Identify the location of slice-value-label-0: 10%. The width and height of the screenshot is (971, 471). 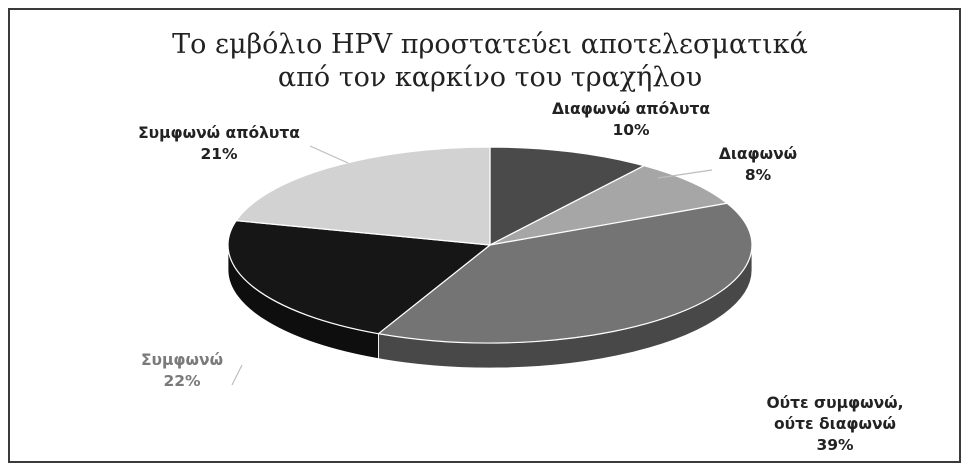
(631, 130).